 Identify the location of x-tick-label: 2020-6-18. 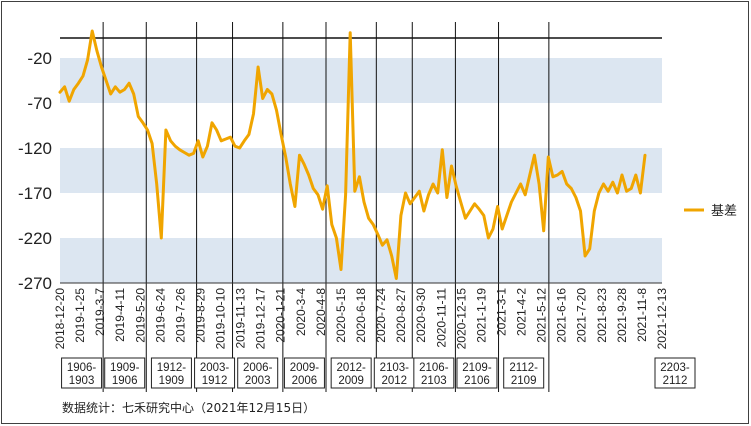
(361, 315).